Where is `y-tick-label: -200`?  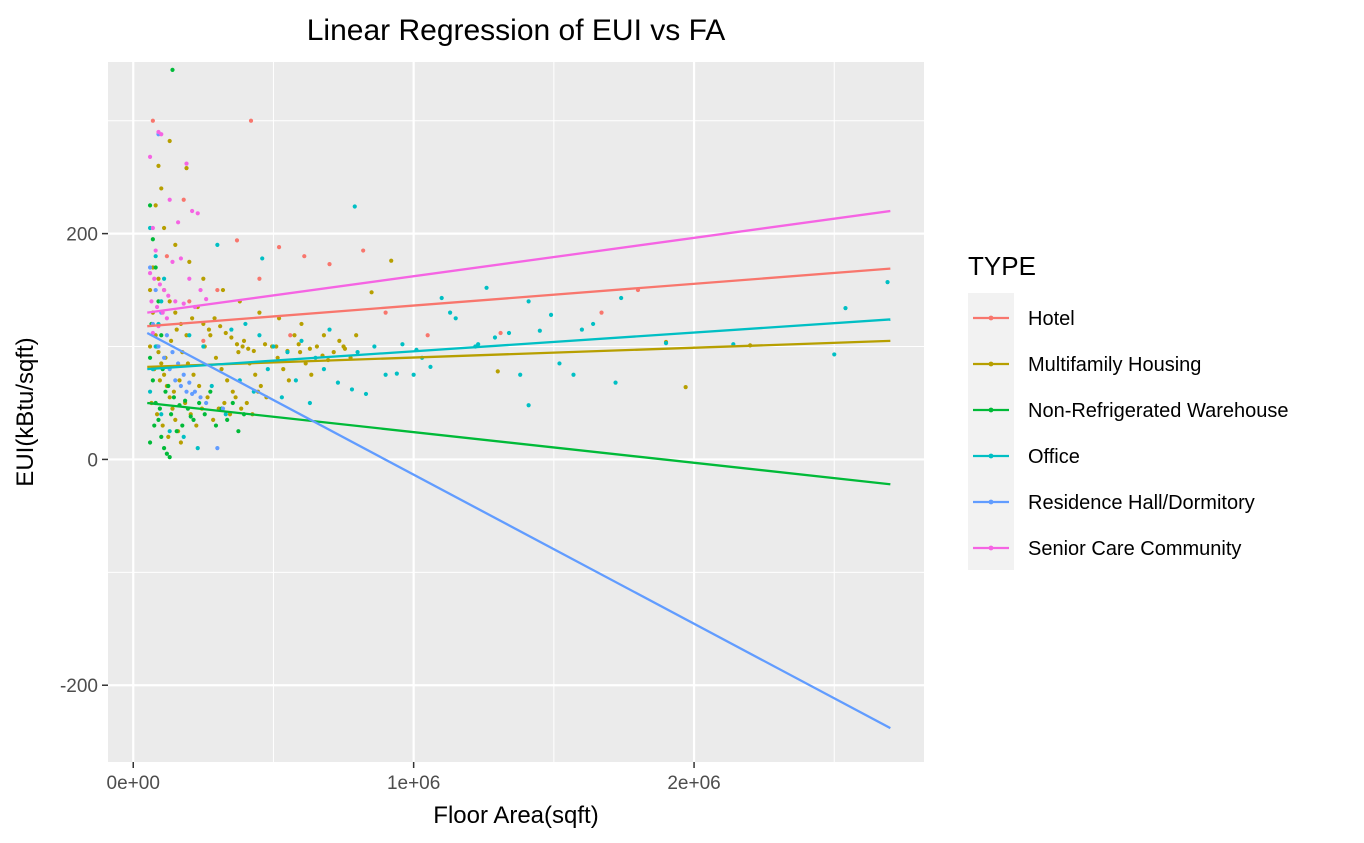 y-tick-label: -200 is located at coordinates (79, 686).